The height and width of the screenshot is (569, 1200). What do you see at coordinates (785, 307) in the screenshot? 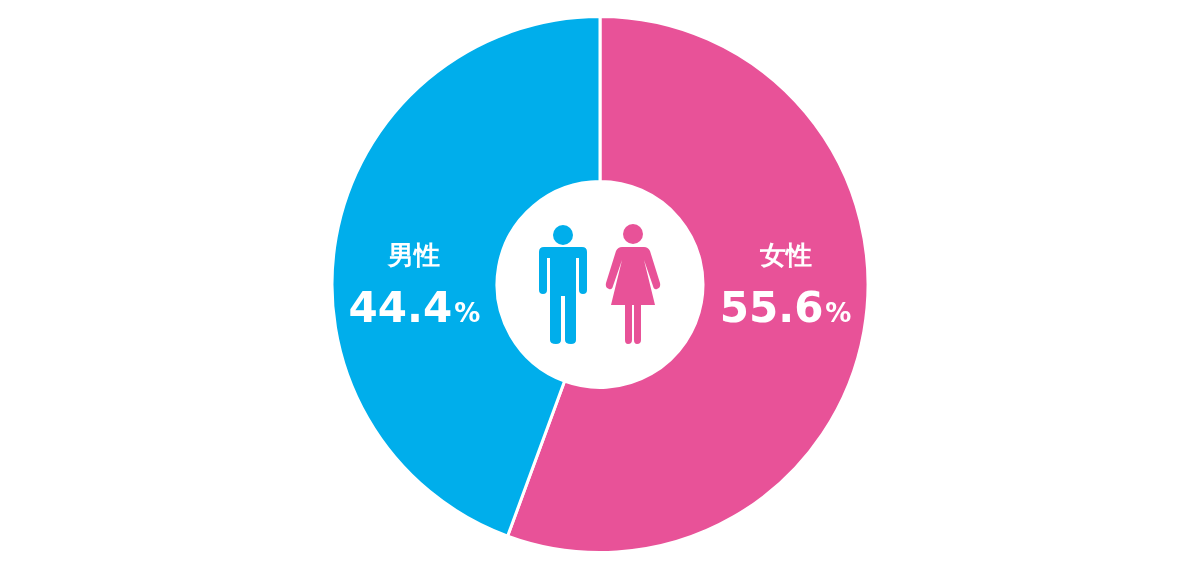
I see `data-label: 55.6%` at bounding box center [785, 307].